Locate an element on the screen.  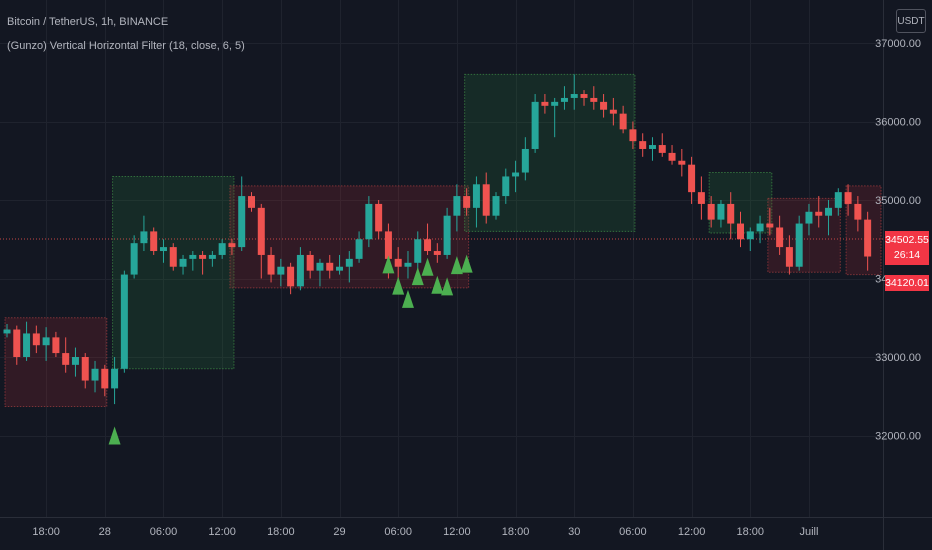
time-tick-label: 29 is located at coordinates (339, 532).